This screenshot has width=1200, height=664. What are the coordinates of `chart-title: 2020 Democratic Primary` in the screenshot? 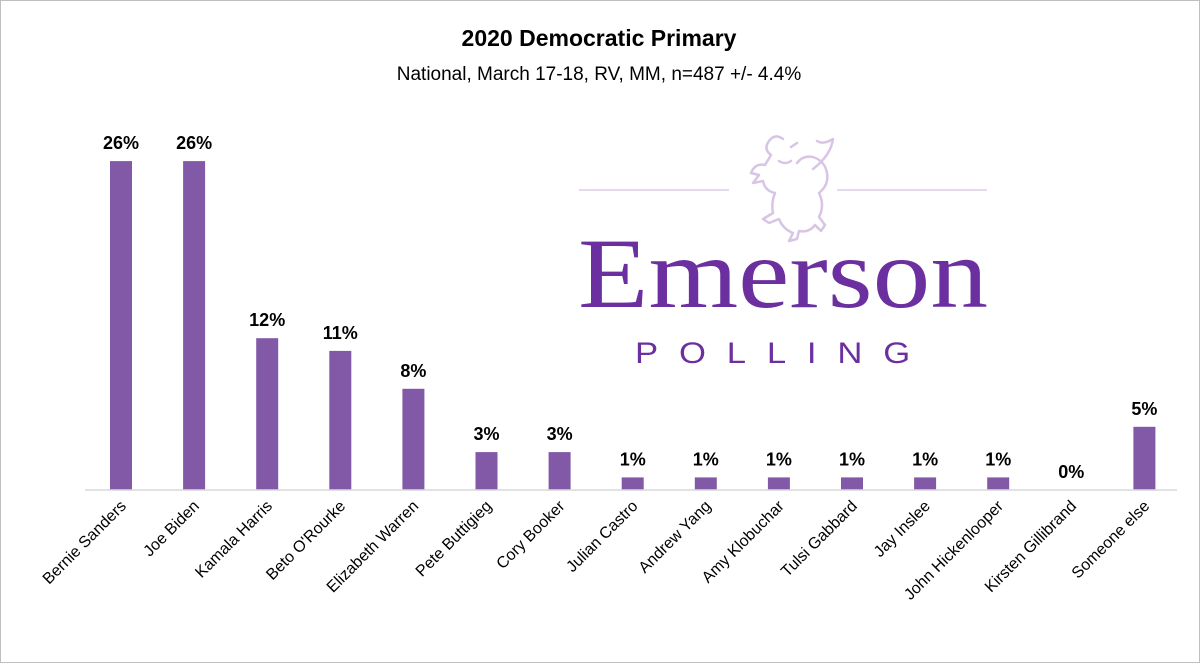 It's located at (599, 38).